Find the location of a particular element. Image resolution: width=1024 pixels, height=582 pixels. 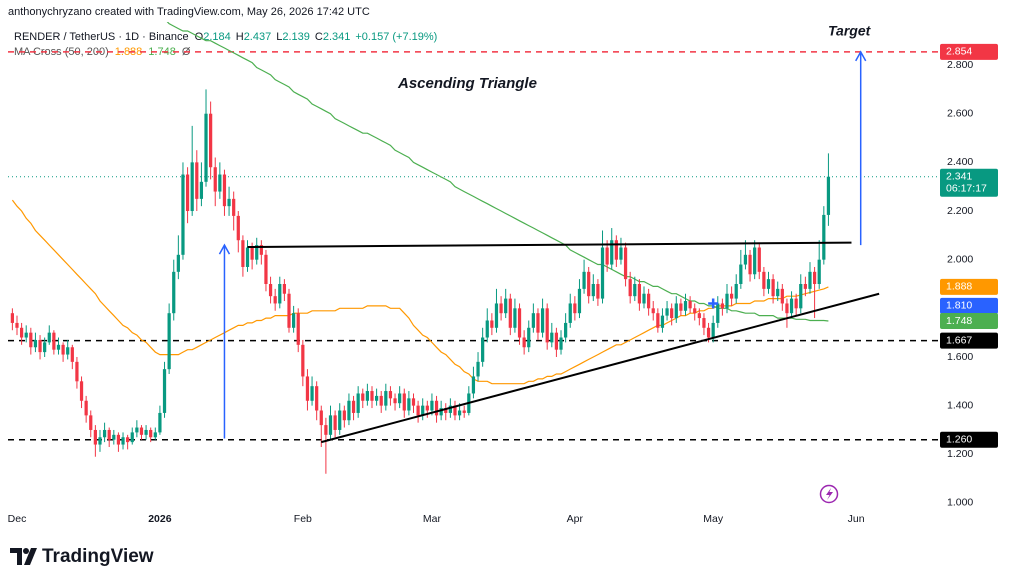

x-tick-label: Jun is located at coordinates (856, 519).